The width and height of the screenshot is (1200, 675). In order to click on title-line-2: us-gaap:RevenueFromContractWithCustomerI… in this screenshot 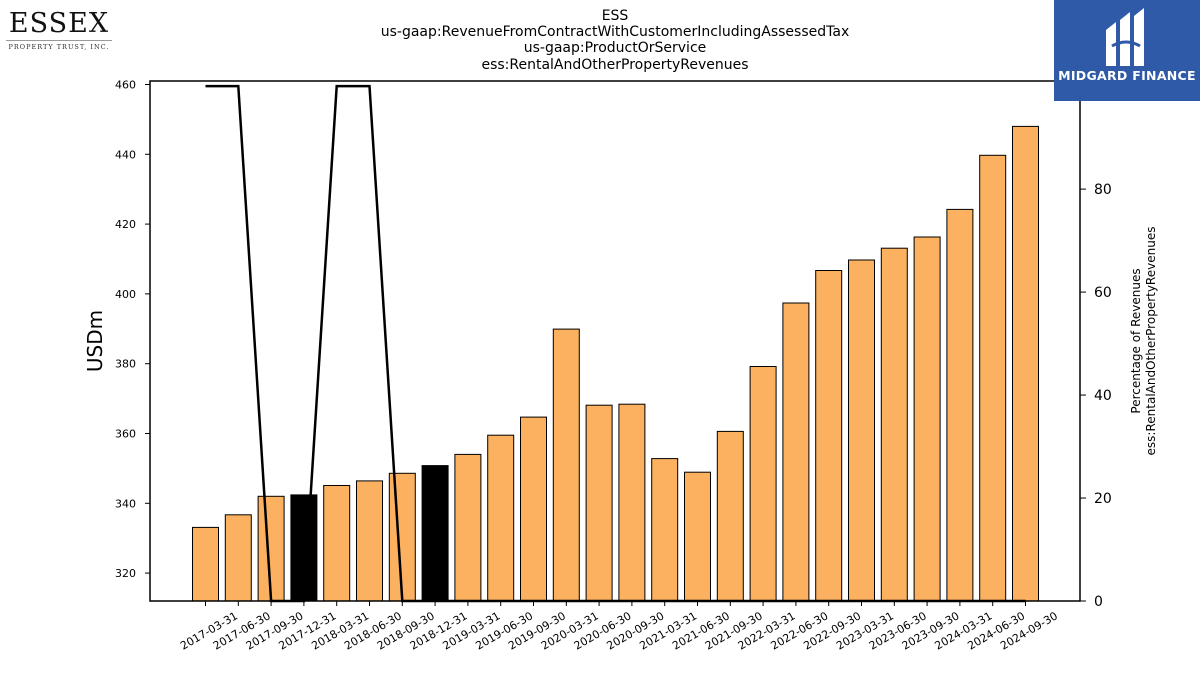, I will do `click(615, 32)`.